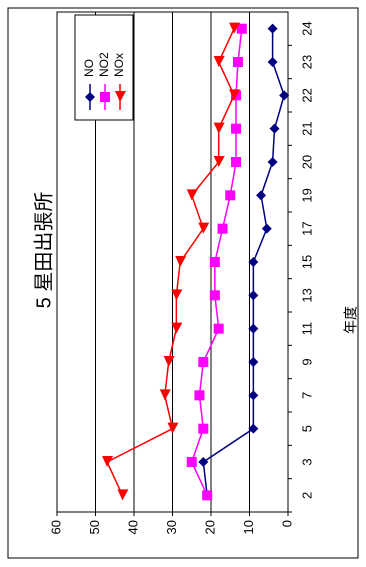  What do you see at coordinates (306, 295) in the screenshot?
I see `x-tick-label: 13` at bounding box center [306, 295].